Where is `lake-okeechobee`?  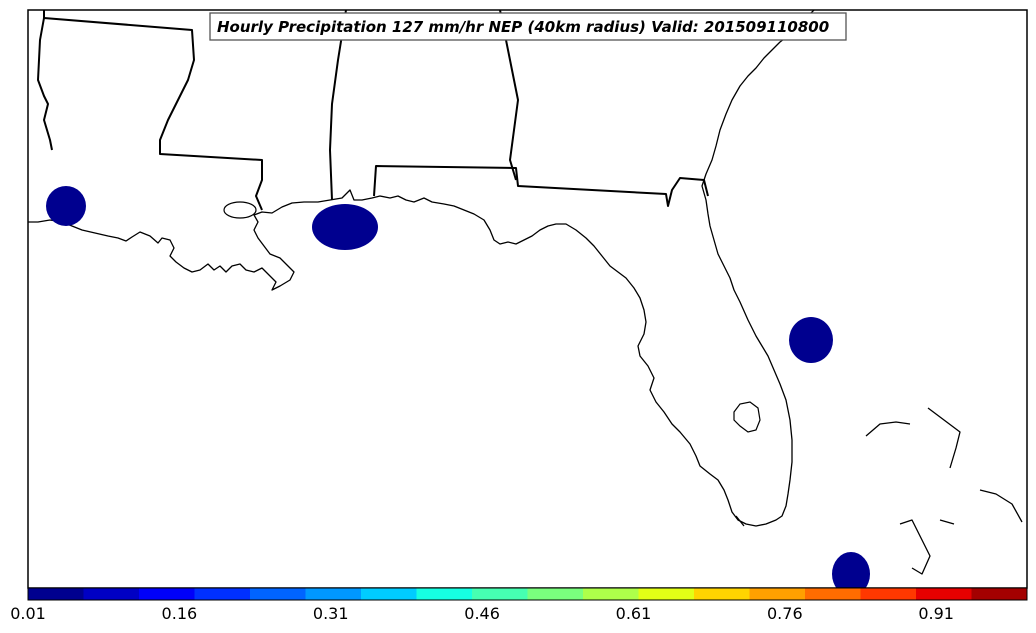
lake-okeechobee is located at coordinates (747, 417).